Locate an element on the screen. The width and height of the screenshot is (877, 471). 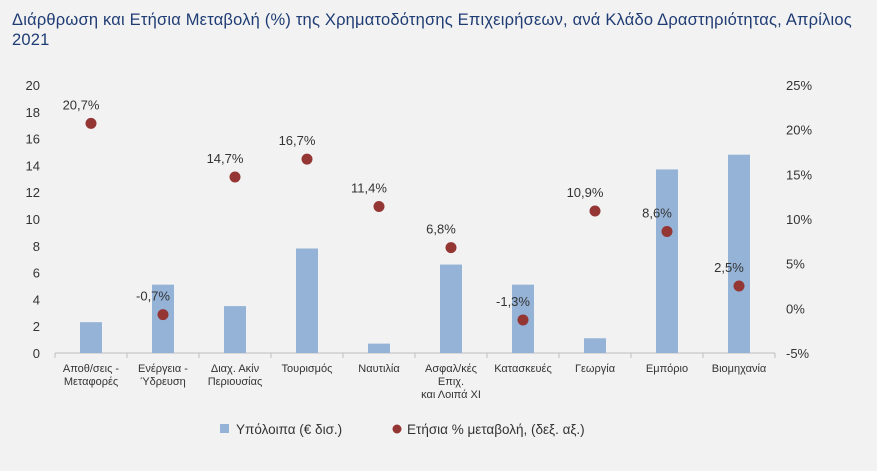
left-axis-tick-label: 4 is located at coordinates (36, 299).